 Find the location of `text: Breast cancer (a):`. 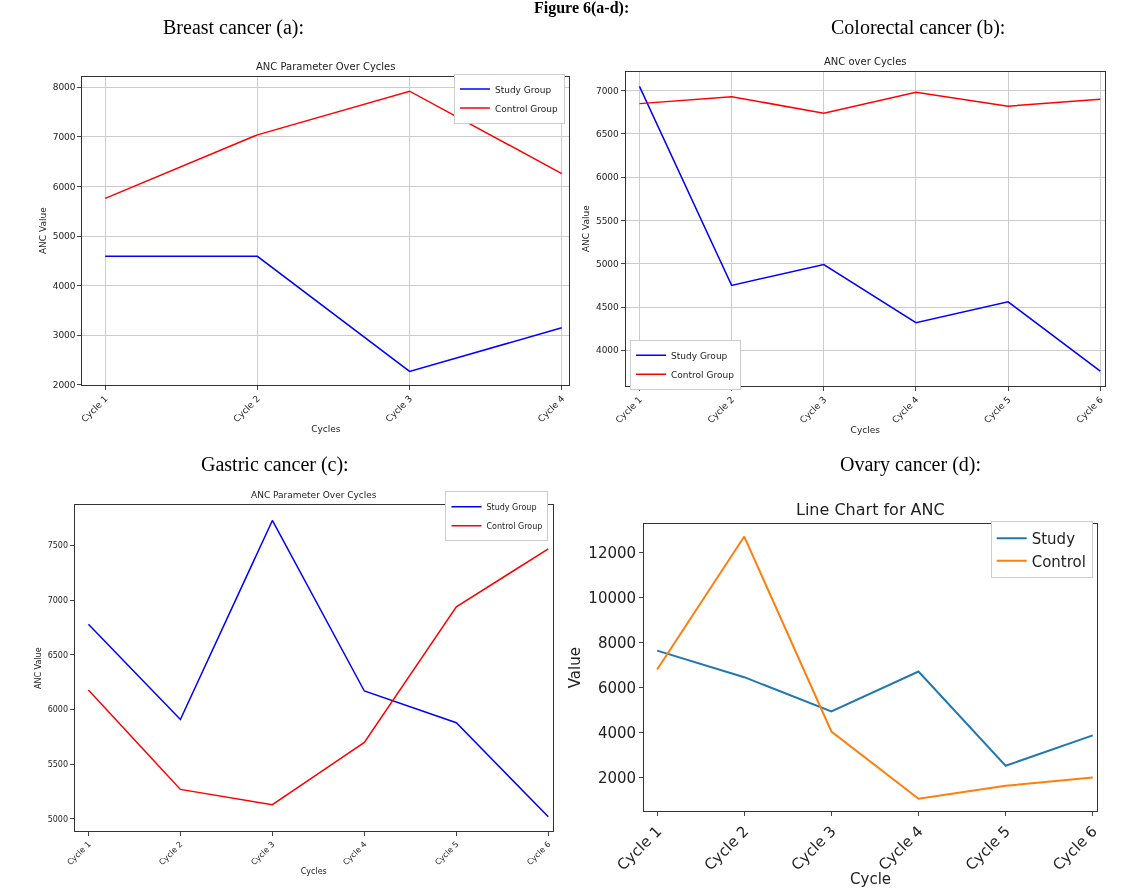

text: Breast cancer (a): is located at coordinates (234, 27).